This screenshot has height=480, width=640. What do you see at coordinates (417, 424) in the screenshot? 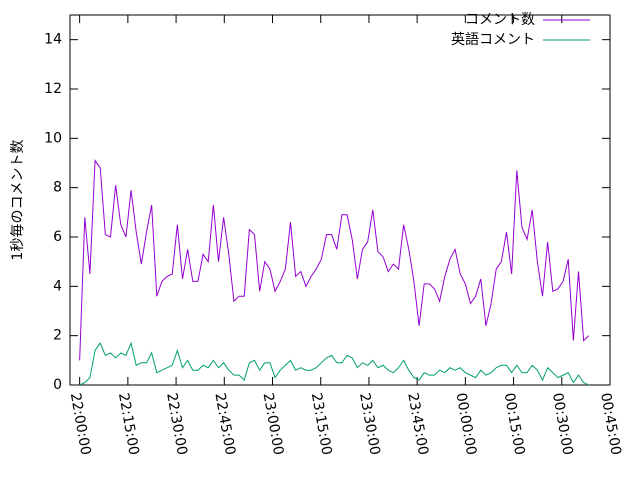
I see `x-tick-label: 23:45:00` at bounding box center [417, 424].